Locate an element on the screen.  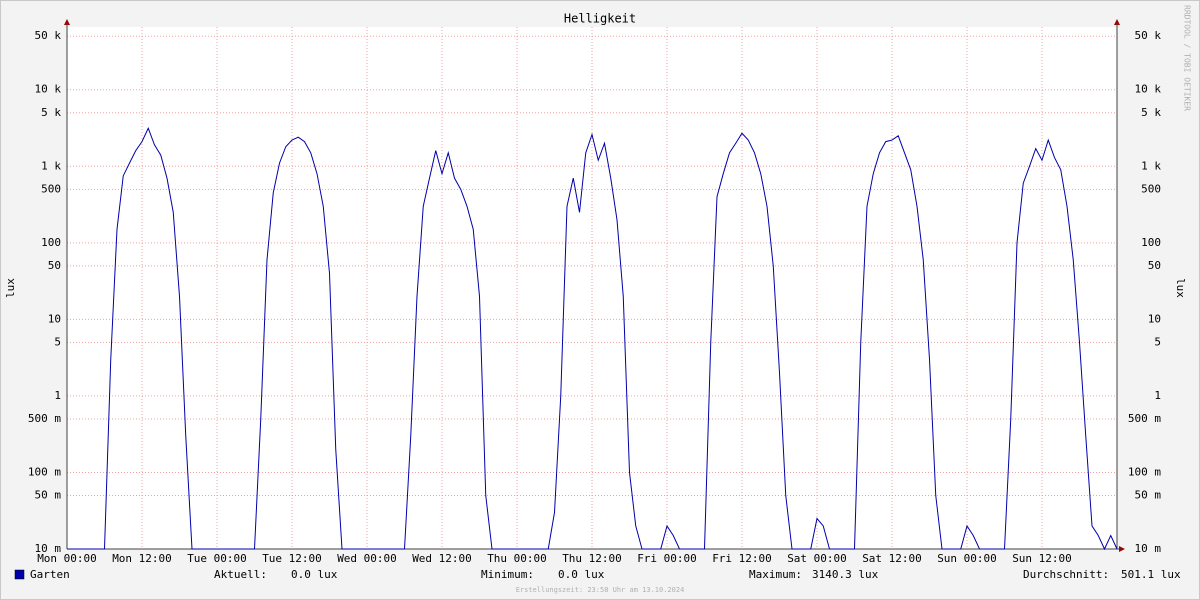
y-tick-label: 1 is located at coordinates (57, 395).